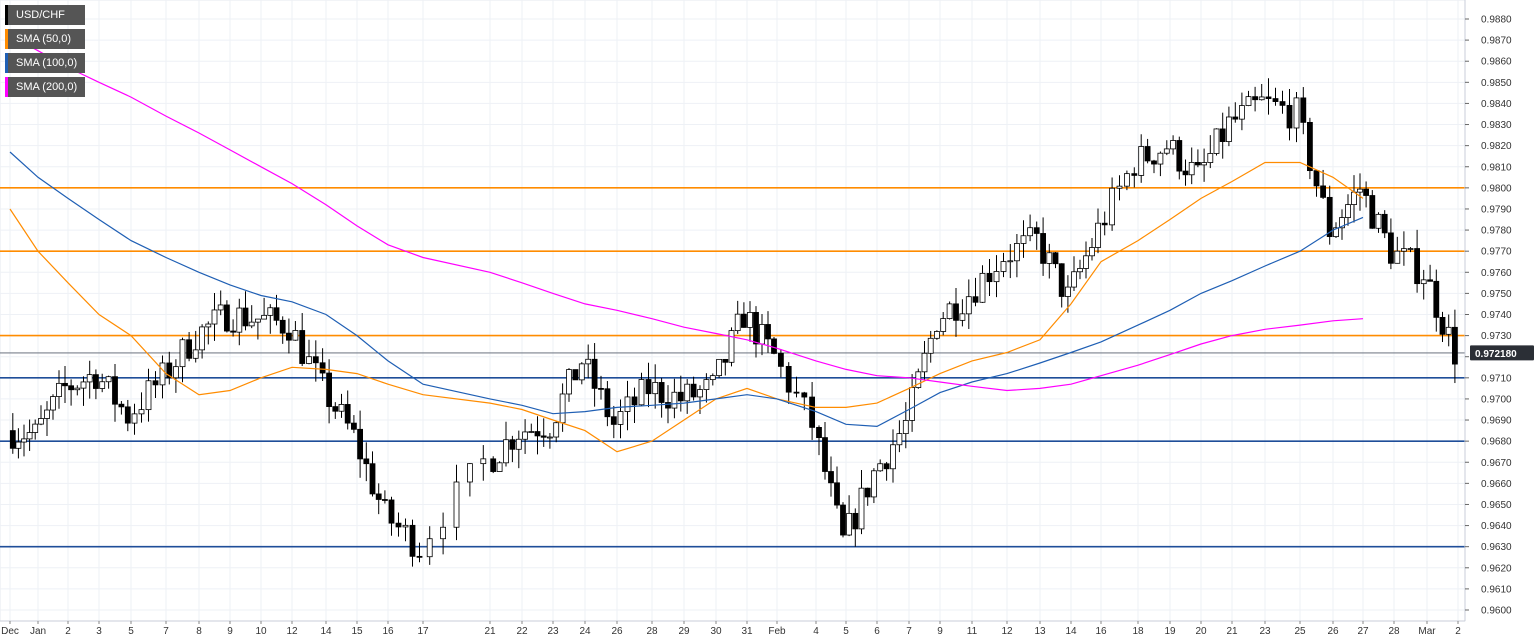  What do you see at coordinates (1496, 188) in the screenshot?
I see `y-tick-label: 0.9800` at bounding box center [1496, 188].